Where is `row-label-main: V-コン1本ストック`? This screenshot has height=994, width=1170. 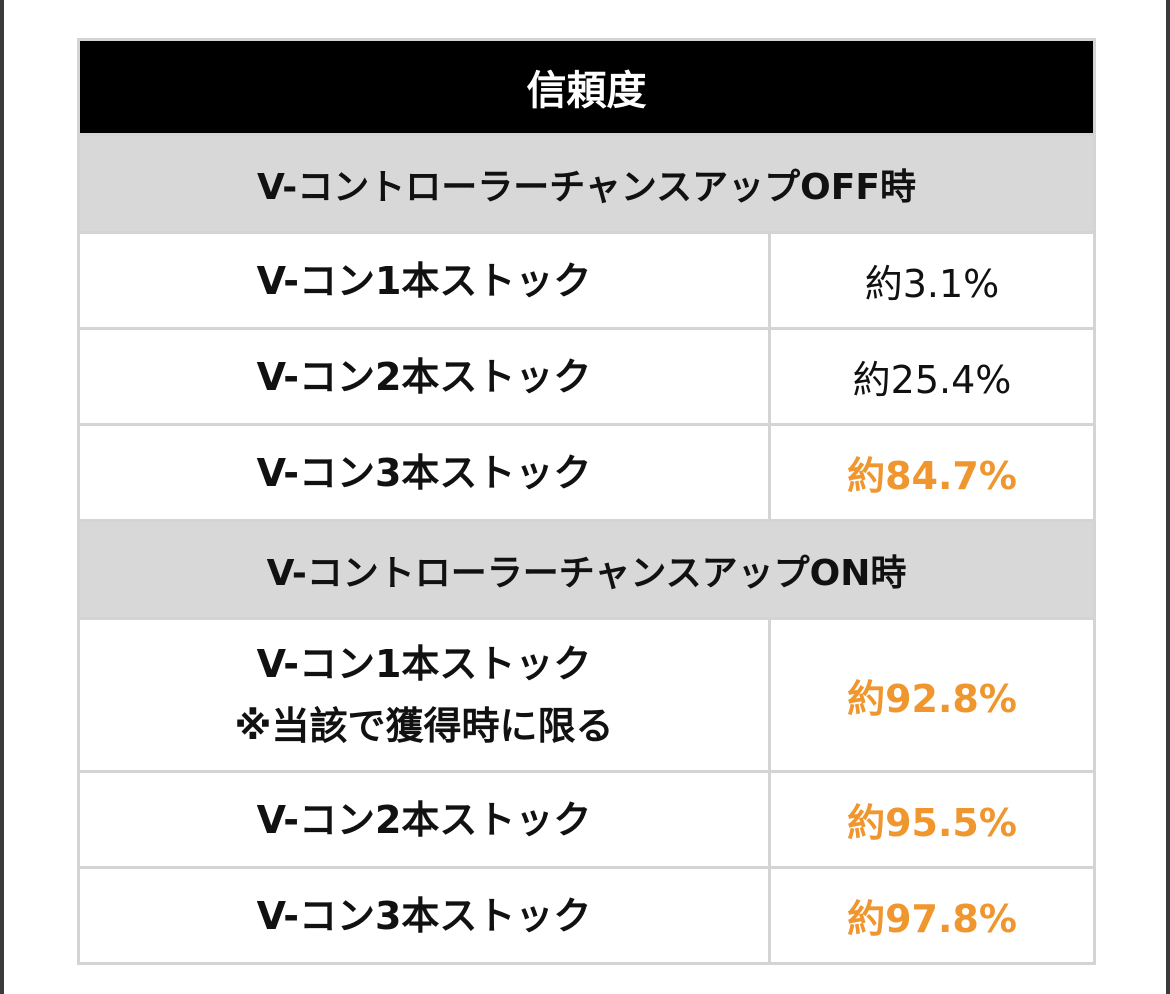 row-label-main: V-コン1本ストック is located at coordinates (424, 664).